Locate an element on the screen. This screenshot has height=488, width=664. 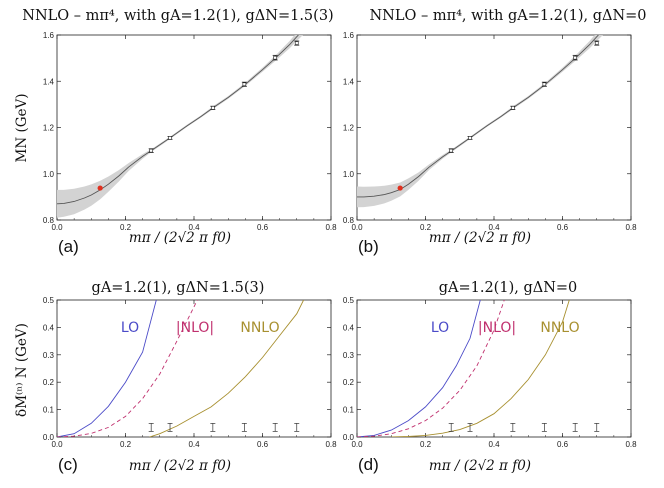
panel-label: (b) is located at coordinates (368, 246).